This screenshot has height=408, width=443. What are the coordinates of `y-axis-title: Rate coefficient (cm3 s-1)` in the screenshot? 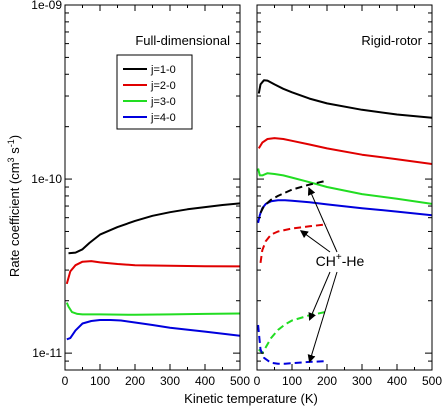 It's located at (14, 206).